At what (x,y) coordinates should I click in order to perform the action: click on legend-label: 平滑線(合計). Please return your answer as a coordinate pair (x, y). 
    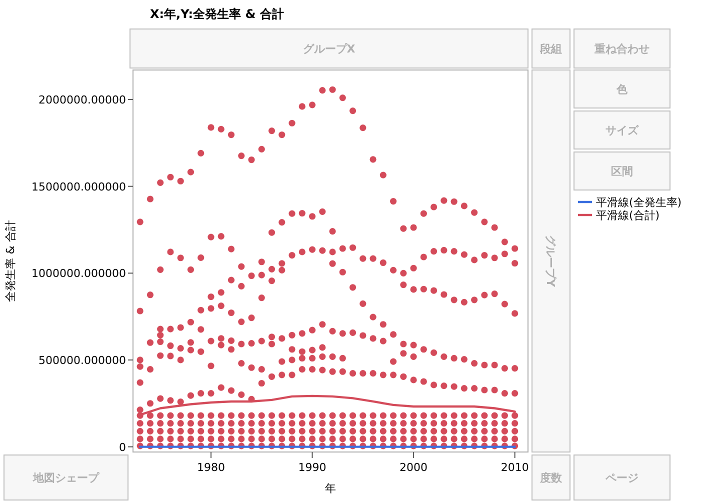
    Looking at the image, I should click on (628, 215).